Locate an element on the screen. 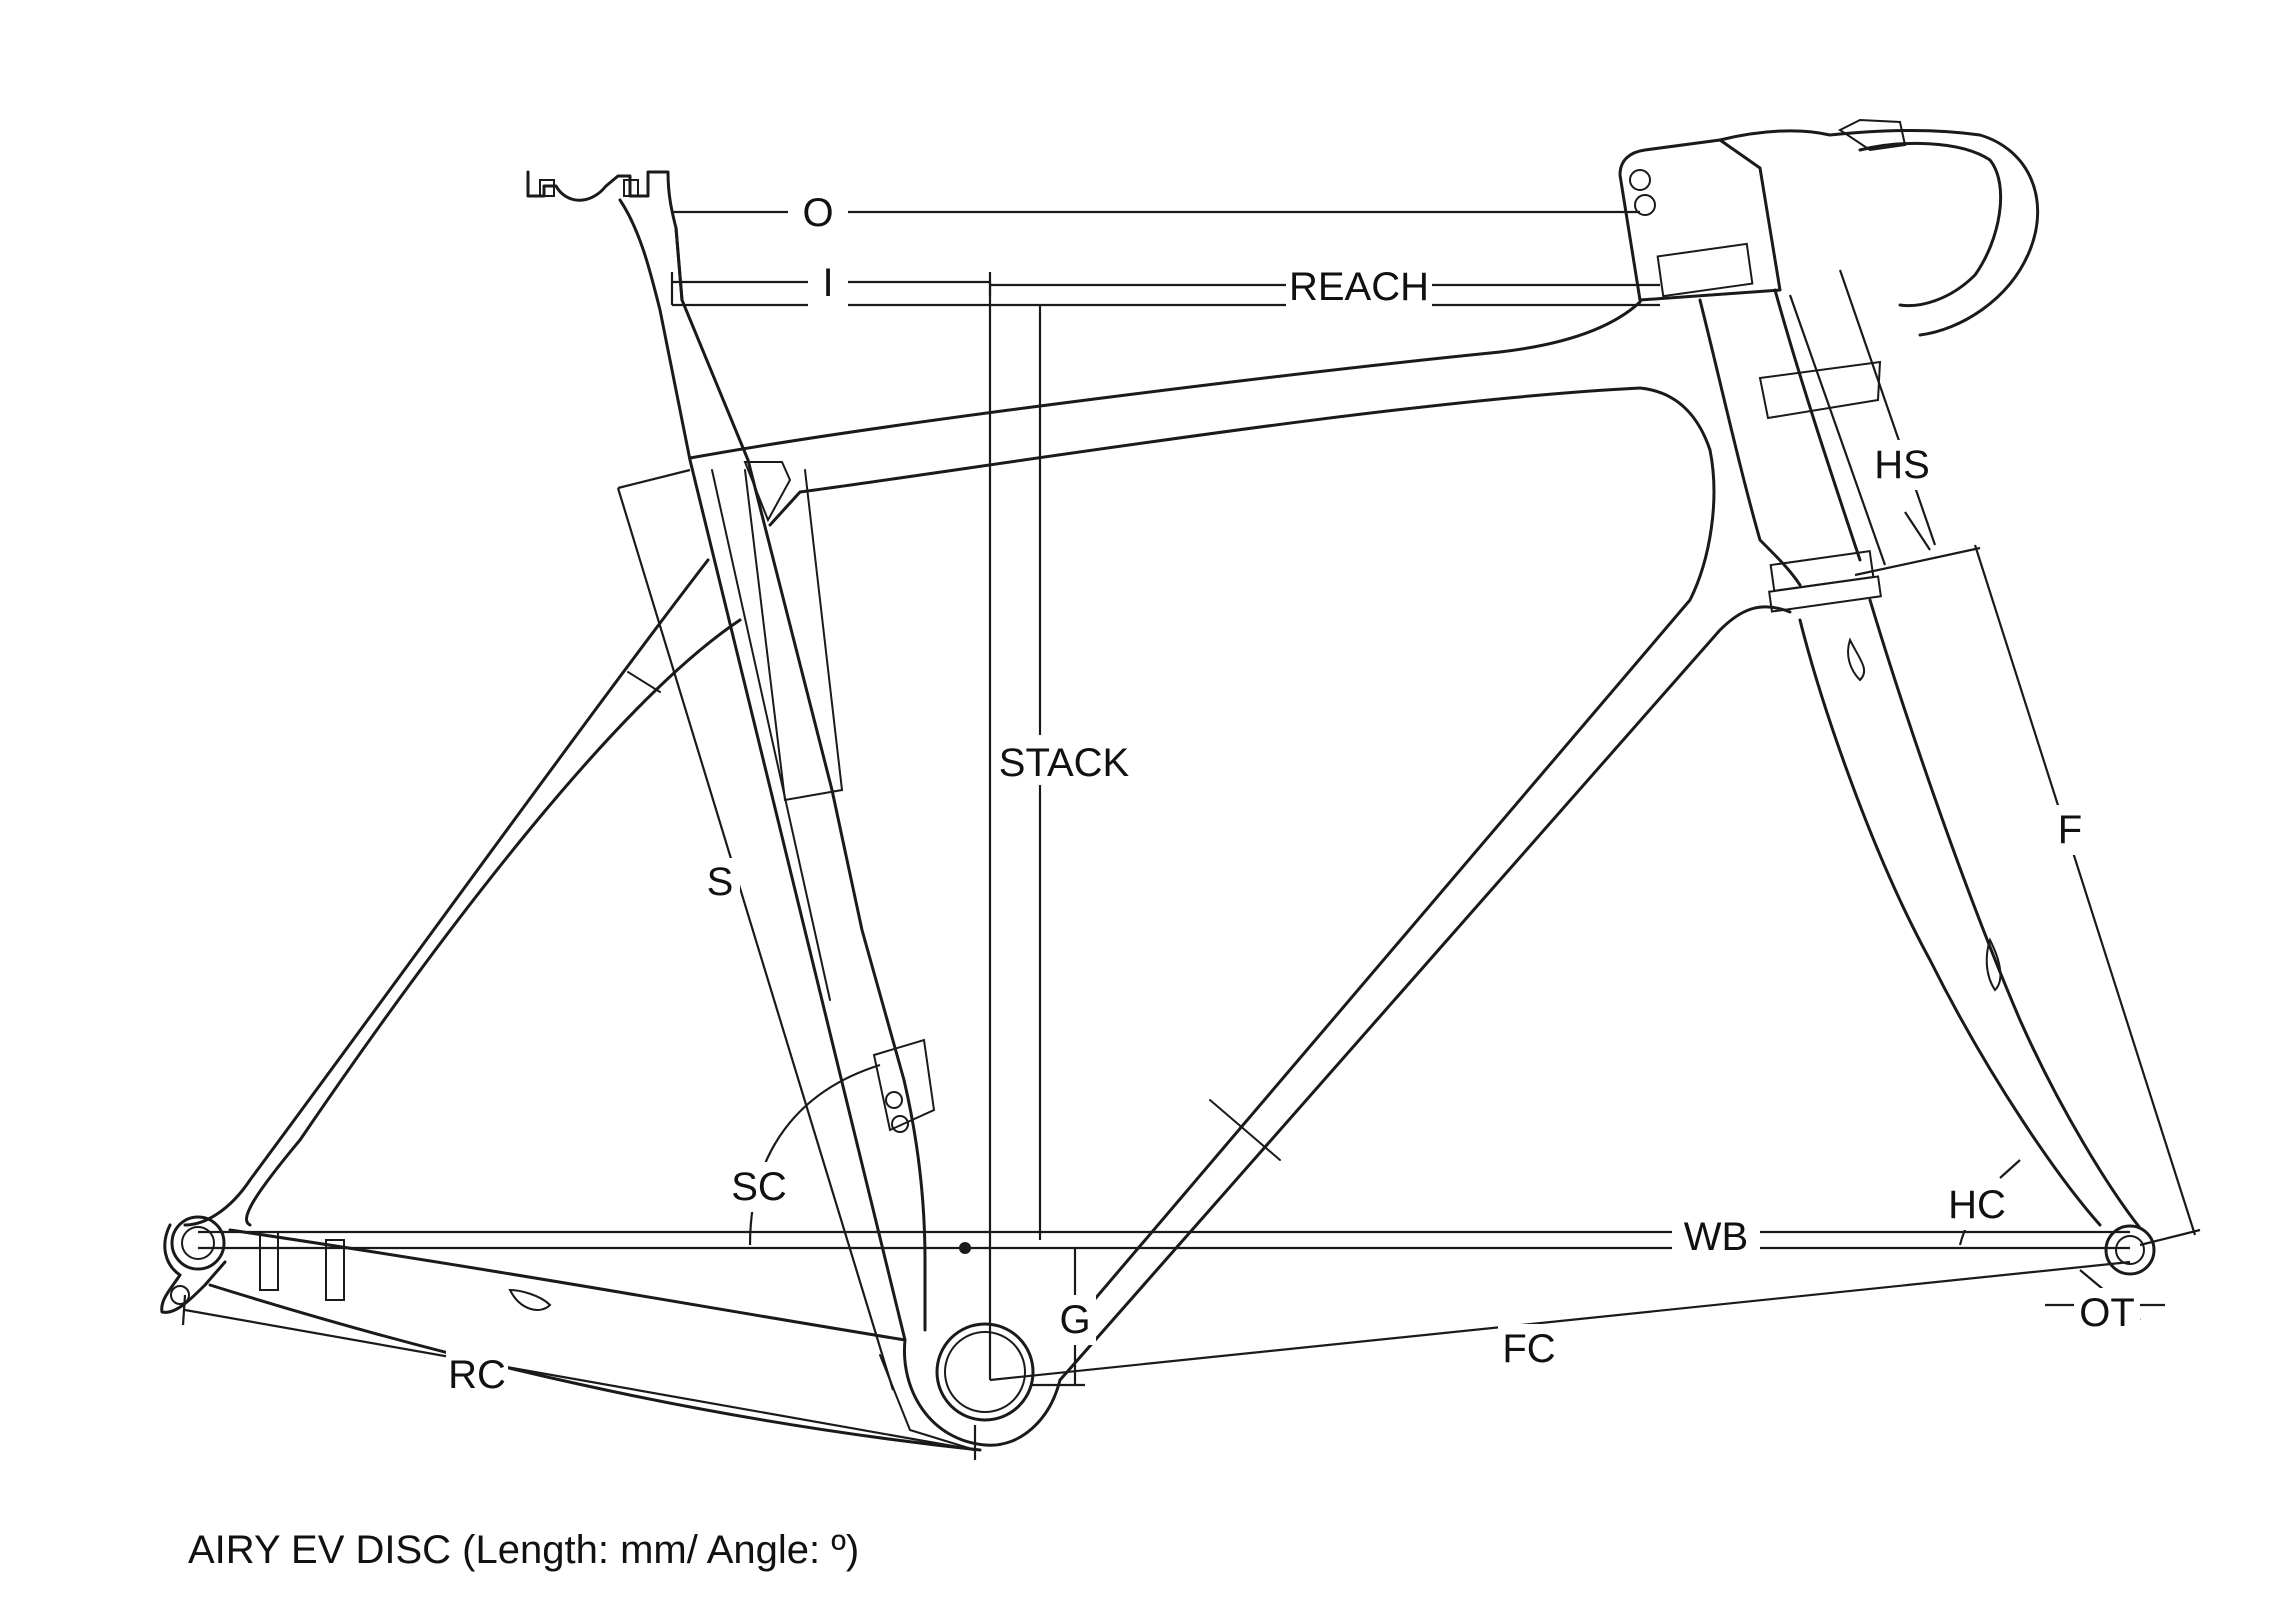  seat-stay-upper is located at coordinates (446, 892).